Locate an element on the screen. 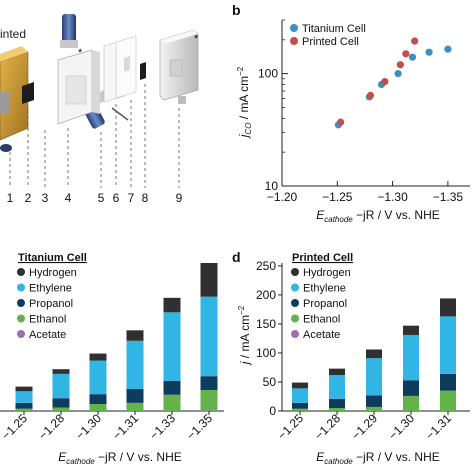 The width and height of the screenshot is (474, 474). bar-c-acetate is located at coordinates (209, 410).